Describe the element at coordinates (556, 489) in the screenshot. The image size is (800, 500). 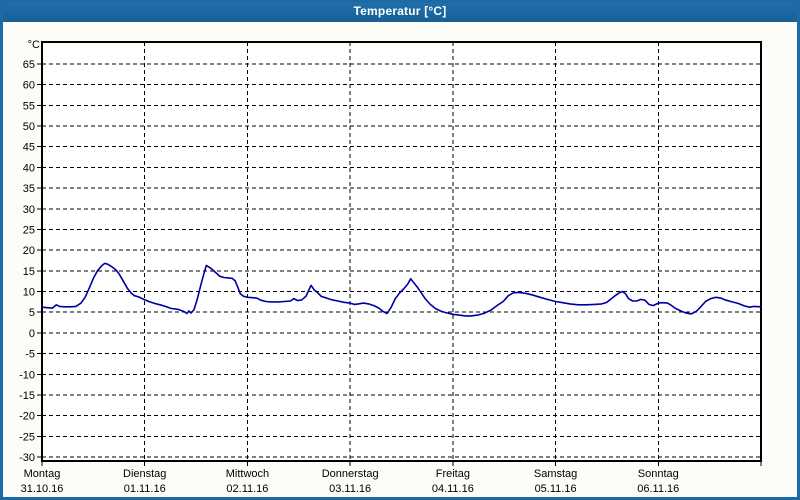
I see `x-day-date-label: 05.11.16` at that location.